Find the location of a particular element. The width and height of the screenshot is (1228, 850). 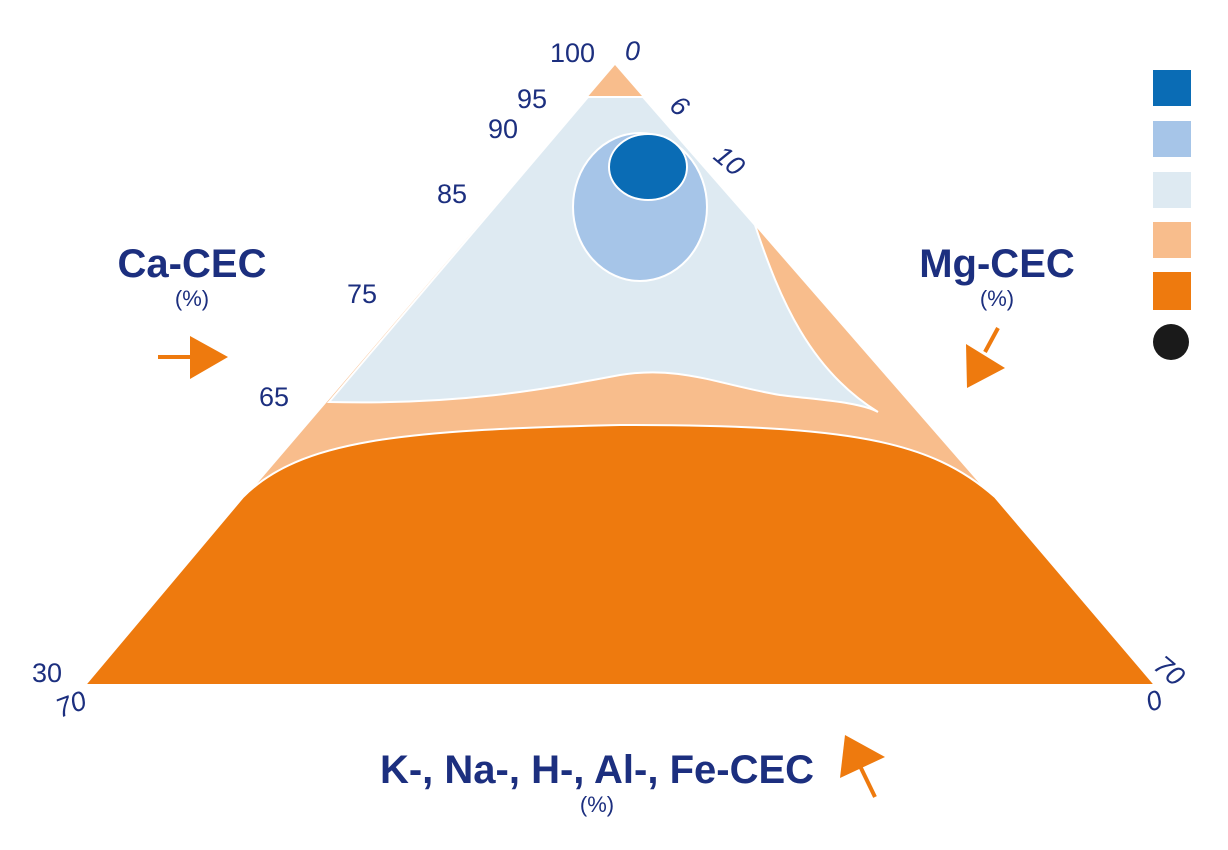

tick-label: 10 is located at coordinates (729, 161).